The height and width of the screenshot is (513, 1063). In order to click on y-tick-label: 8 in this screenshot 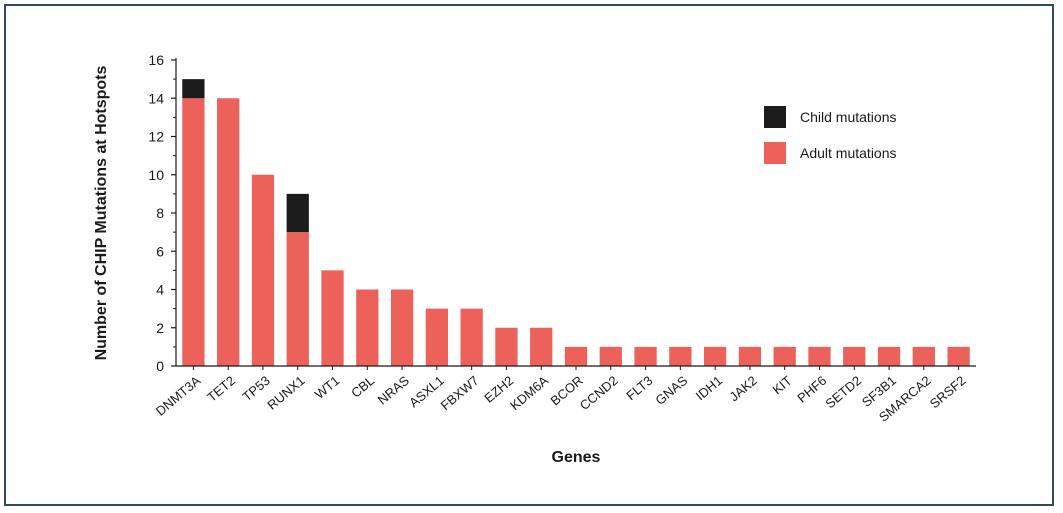, I will do `click(160, 213)`.